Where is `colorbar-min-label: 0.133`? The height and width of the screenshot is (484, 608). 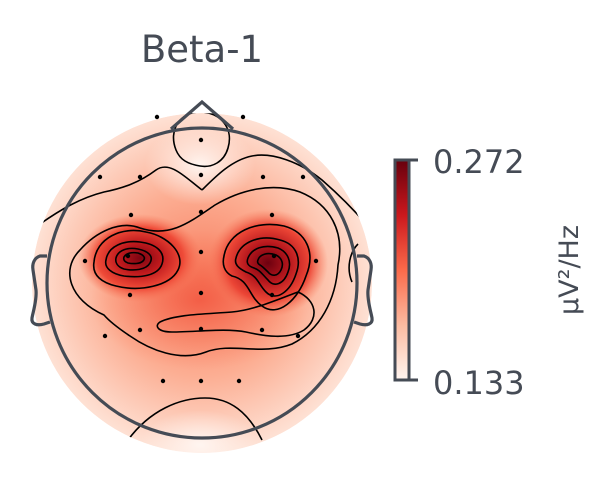 colorbar-min-label: 0.133 is located at coordinates (479, 383).